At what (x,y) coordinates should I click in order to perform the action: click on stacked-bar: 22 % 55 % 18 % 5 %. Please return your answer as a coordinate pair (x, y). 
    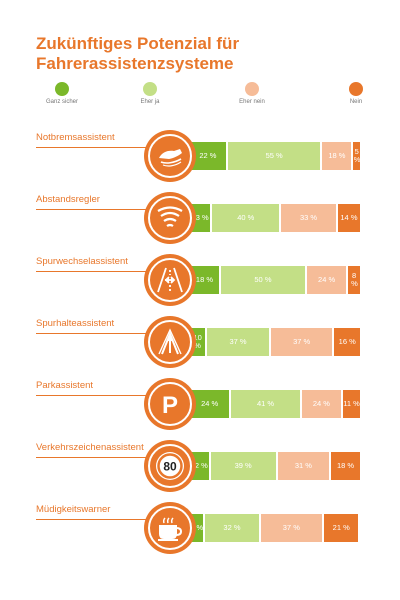
    Looking at the image, I should click on (276, 156).